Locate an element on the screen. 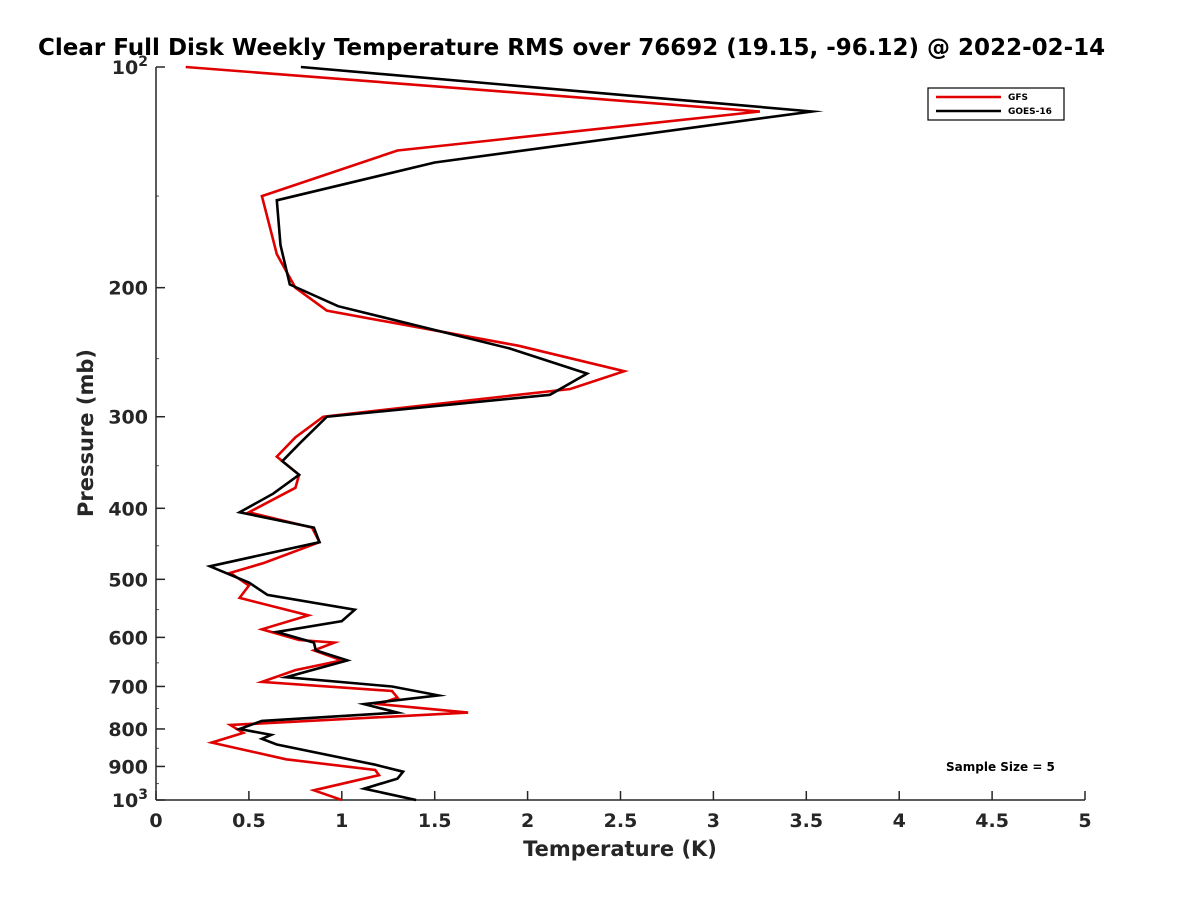 This screenshot has height=900, width=1200. x-tick-label: 4 is located at coordinates (899, 821).